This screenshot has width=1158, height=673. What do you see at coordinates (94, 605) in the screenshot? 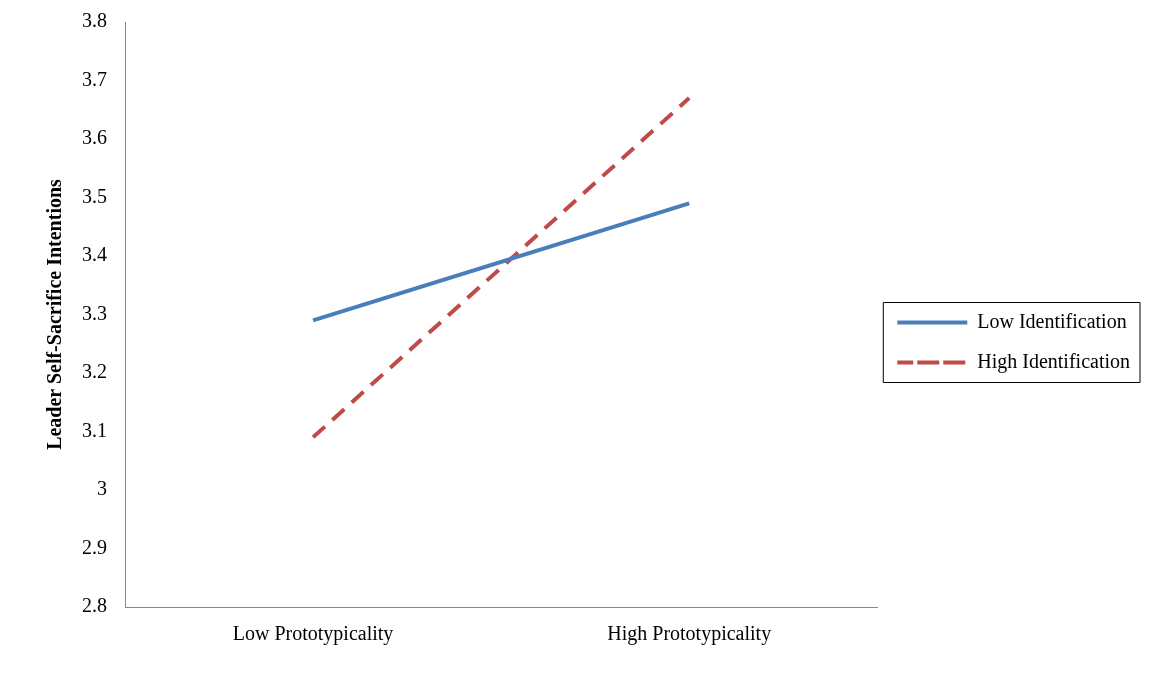
I see `y-tick-label: 2.8` at bounding box center [94, 605].